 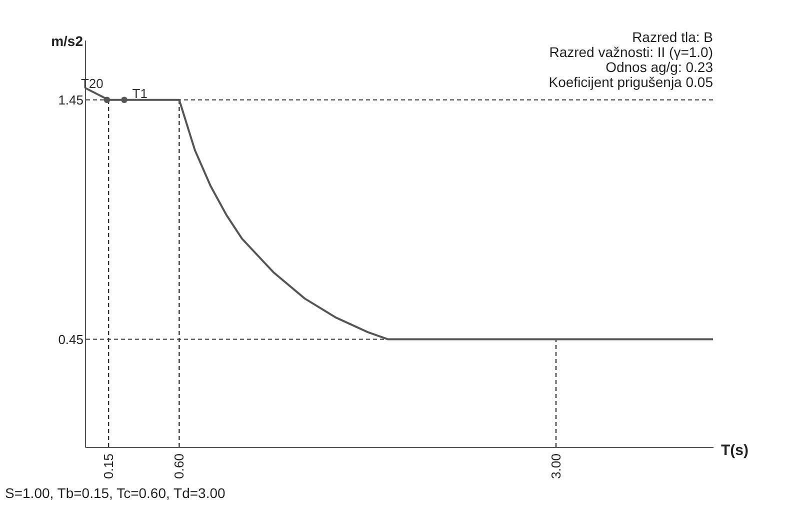 What do you see at coordinates (67, 41) in the screenshot?
I see `y-axis-title: m/s2` at bounding box center [67, 41].